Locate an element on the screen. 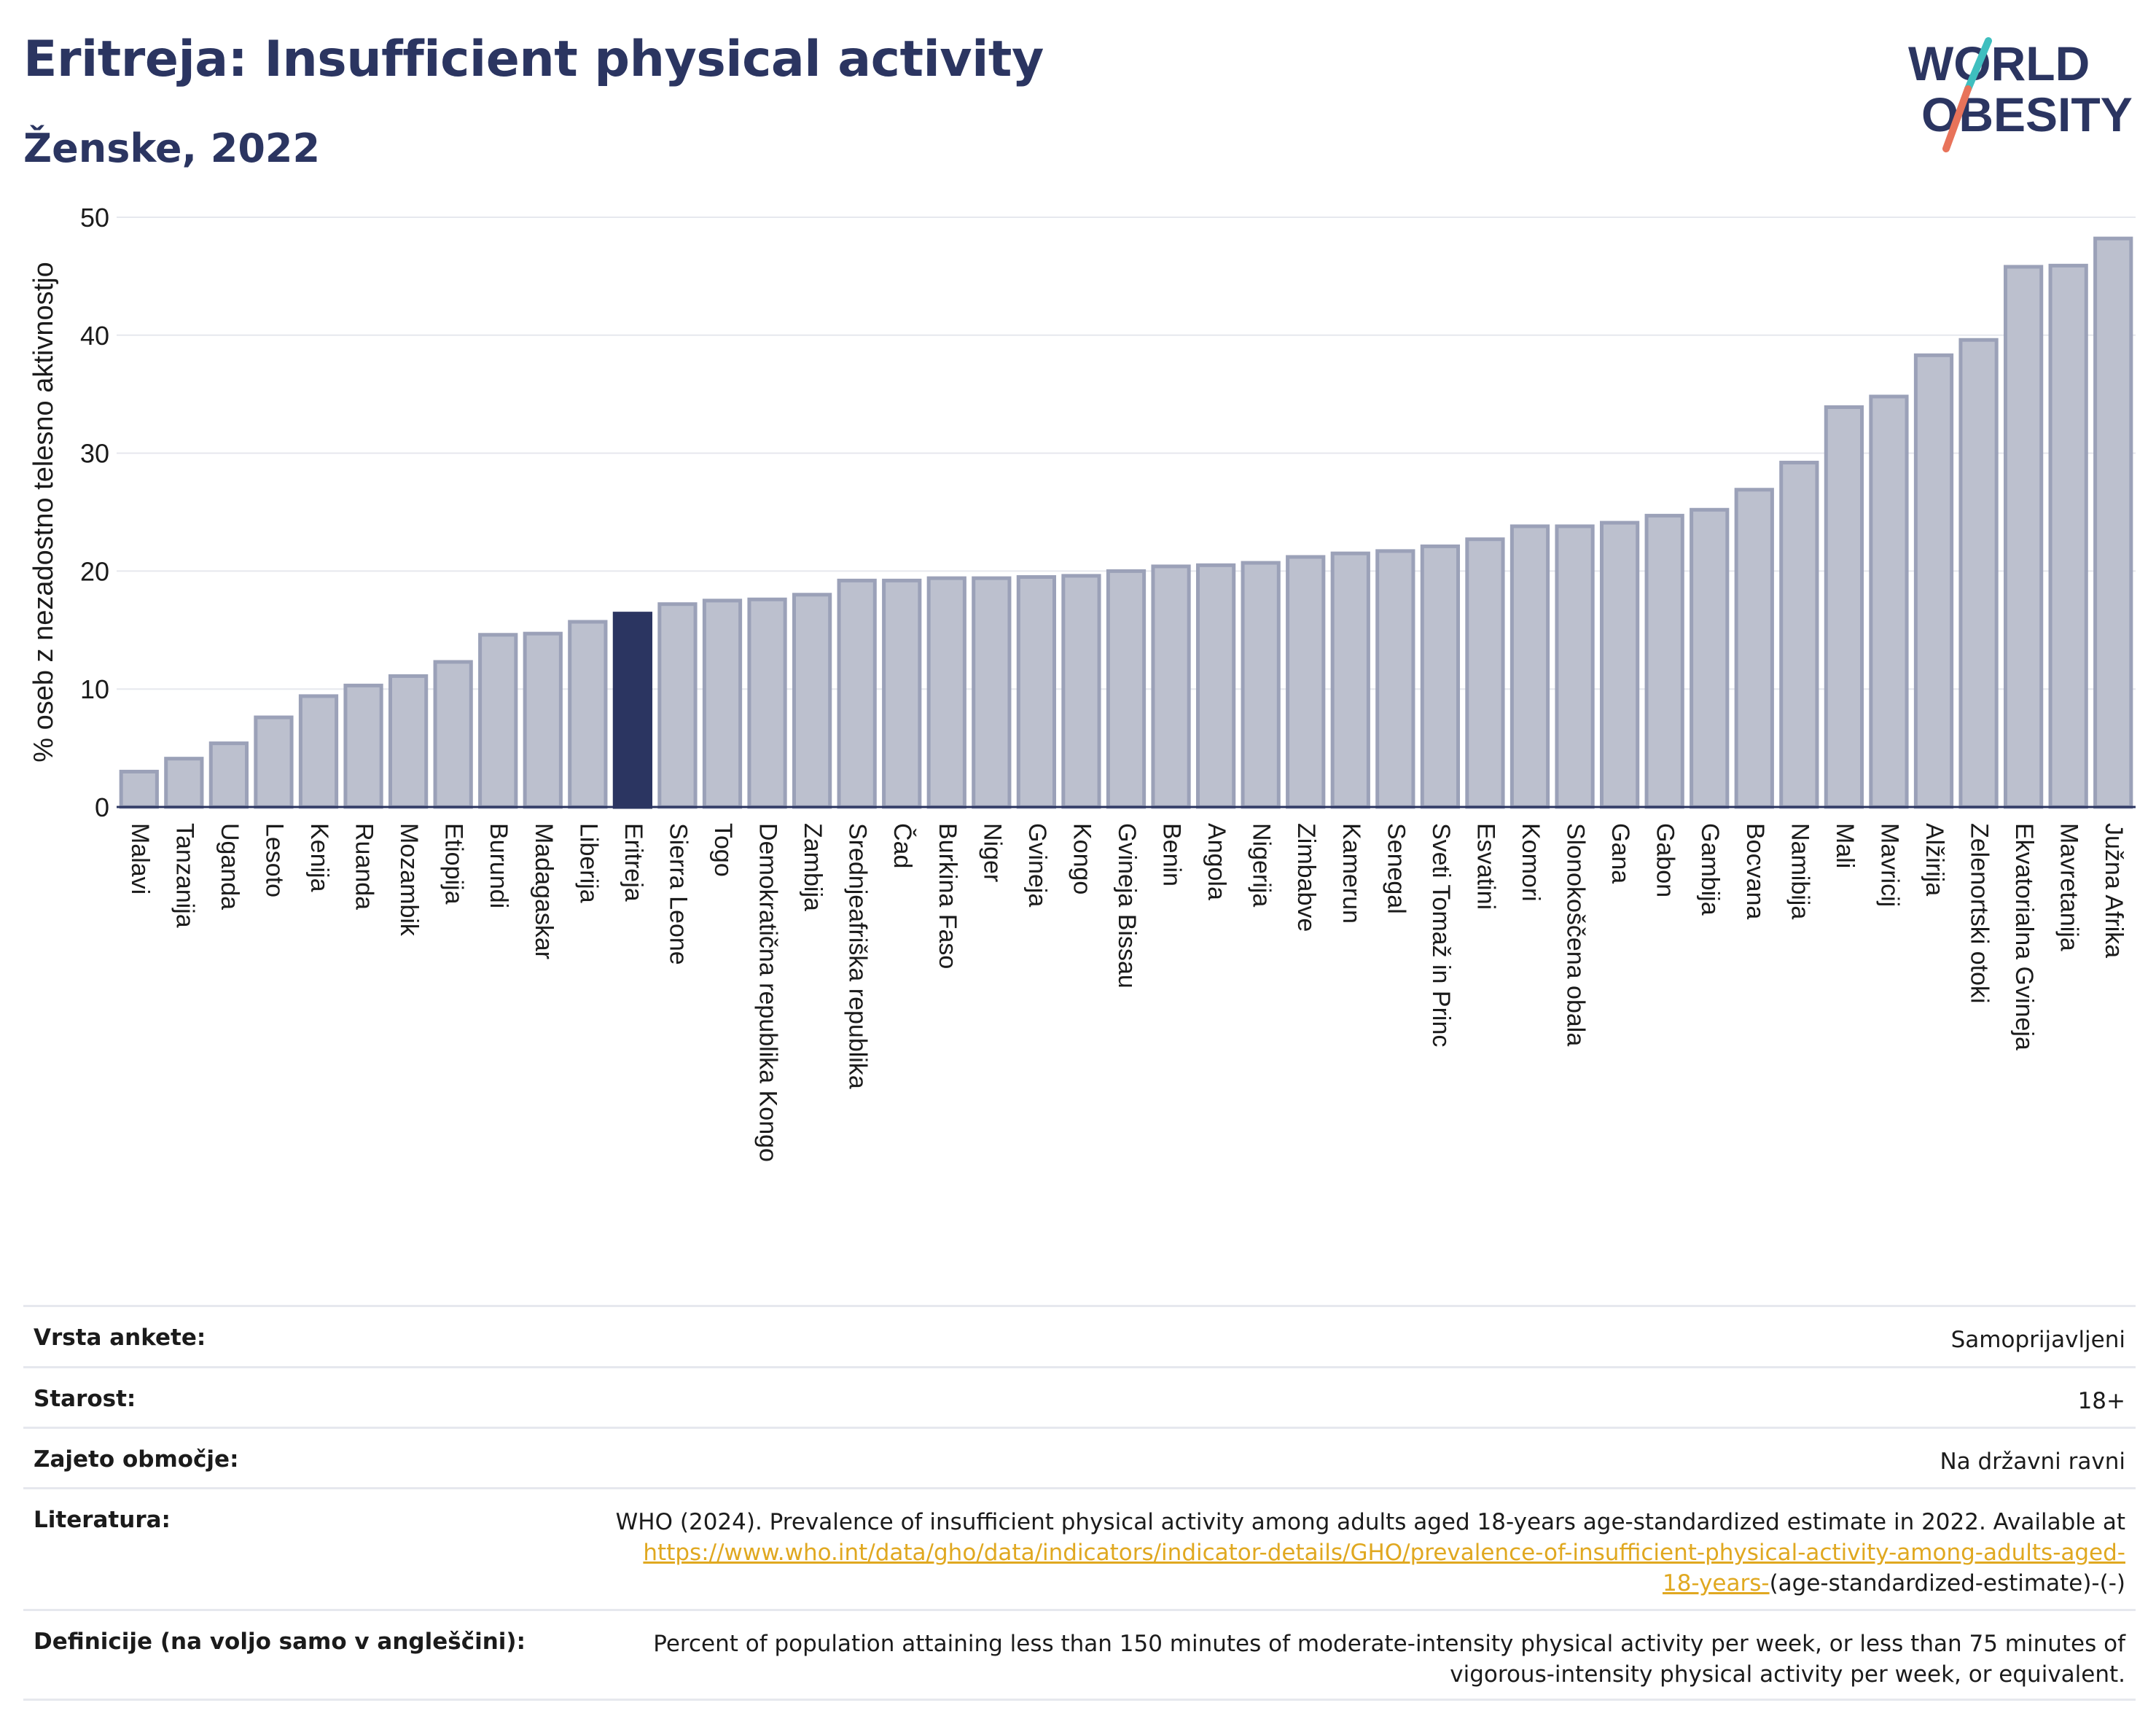  meta-row-age: Starost: 18+ is located at coordinates (1079, 1396).